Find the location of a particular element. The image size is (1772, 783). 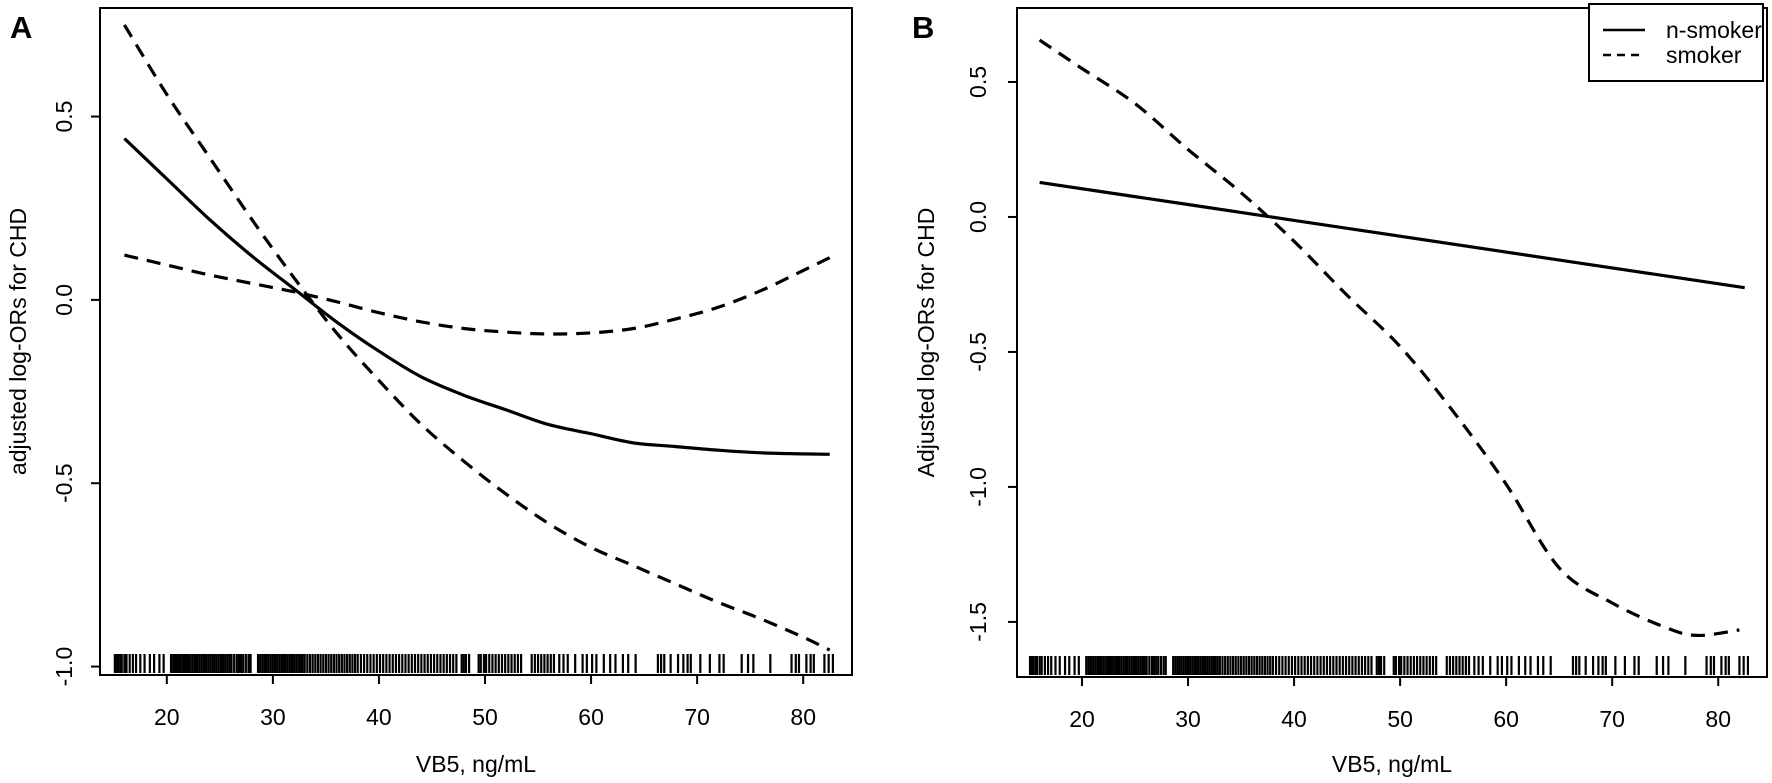

panel-b-y-tick-label: -0.5 is located at coordinates (978, 352).